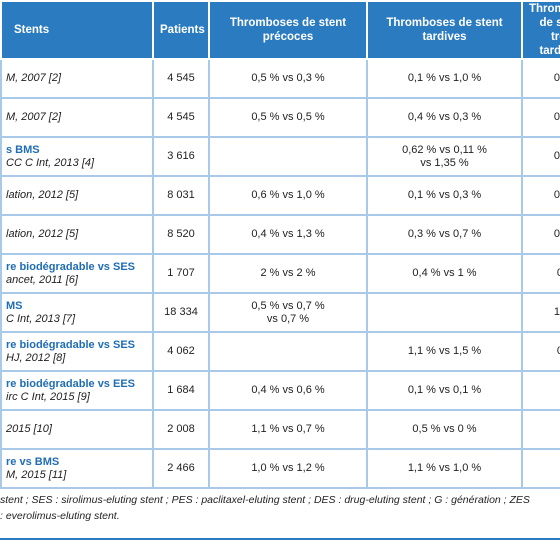 The width and height of the screenshot is (560, 560). I want to click on footnote-line: : everolimus-eluting stent., so click(60, 516).